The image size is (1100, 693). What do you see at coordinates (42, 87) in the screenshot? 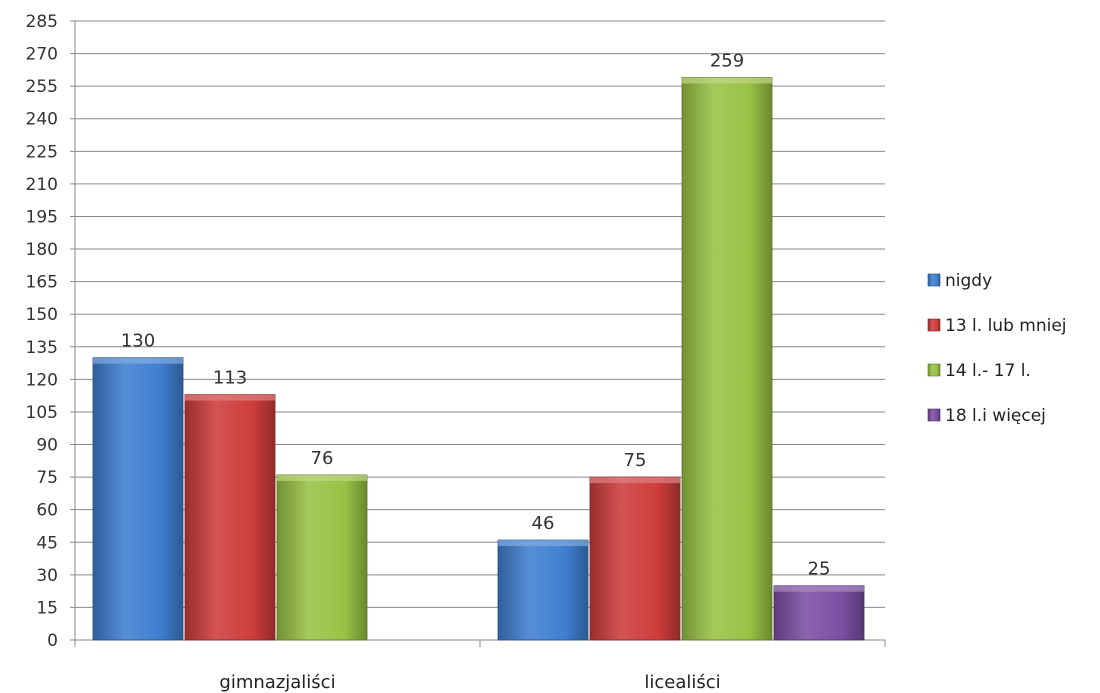
I see `y-tick-label: 255` at bounding box center [42, 87].